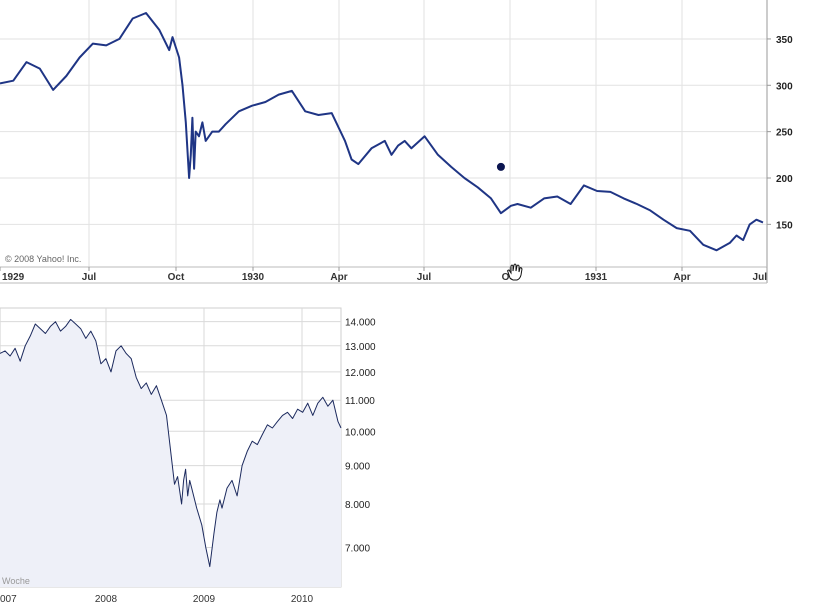 The height and width of the screenshot is (604, 818). What do you see at coordinates (302, 599) in the screenshot?
I see `x-tick-label: 2010` at bounding box center [302, 599].